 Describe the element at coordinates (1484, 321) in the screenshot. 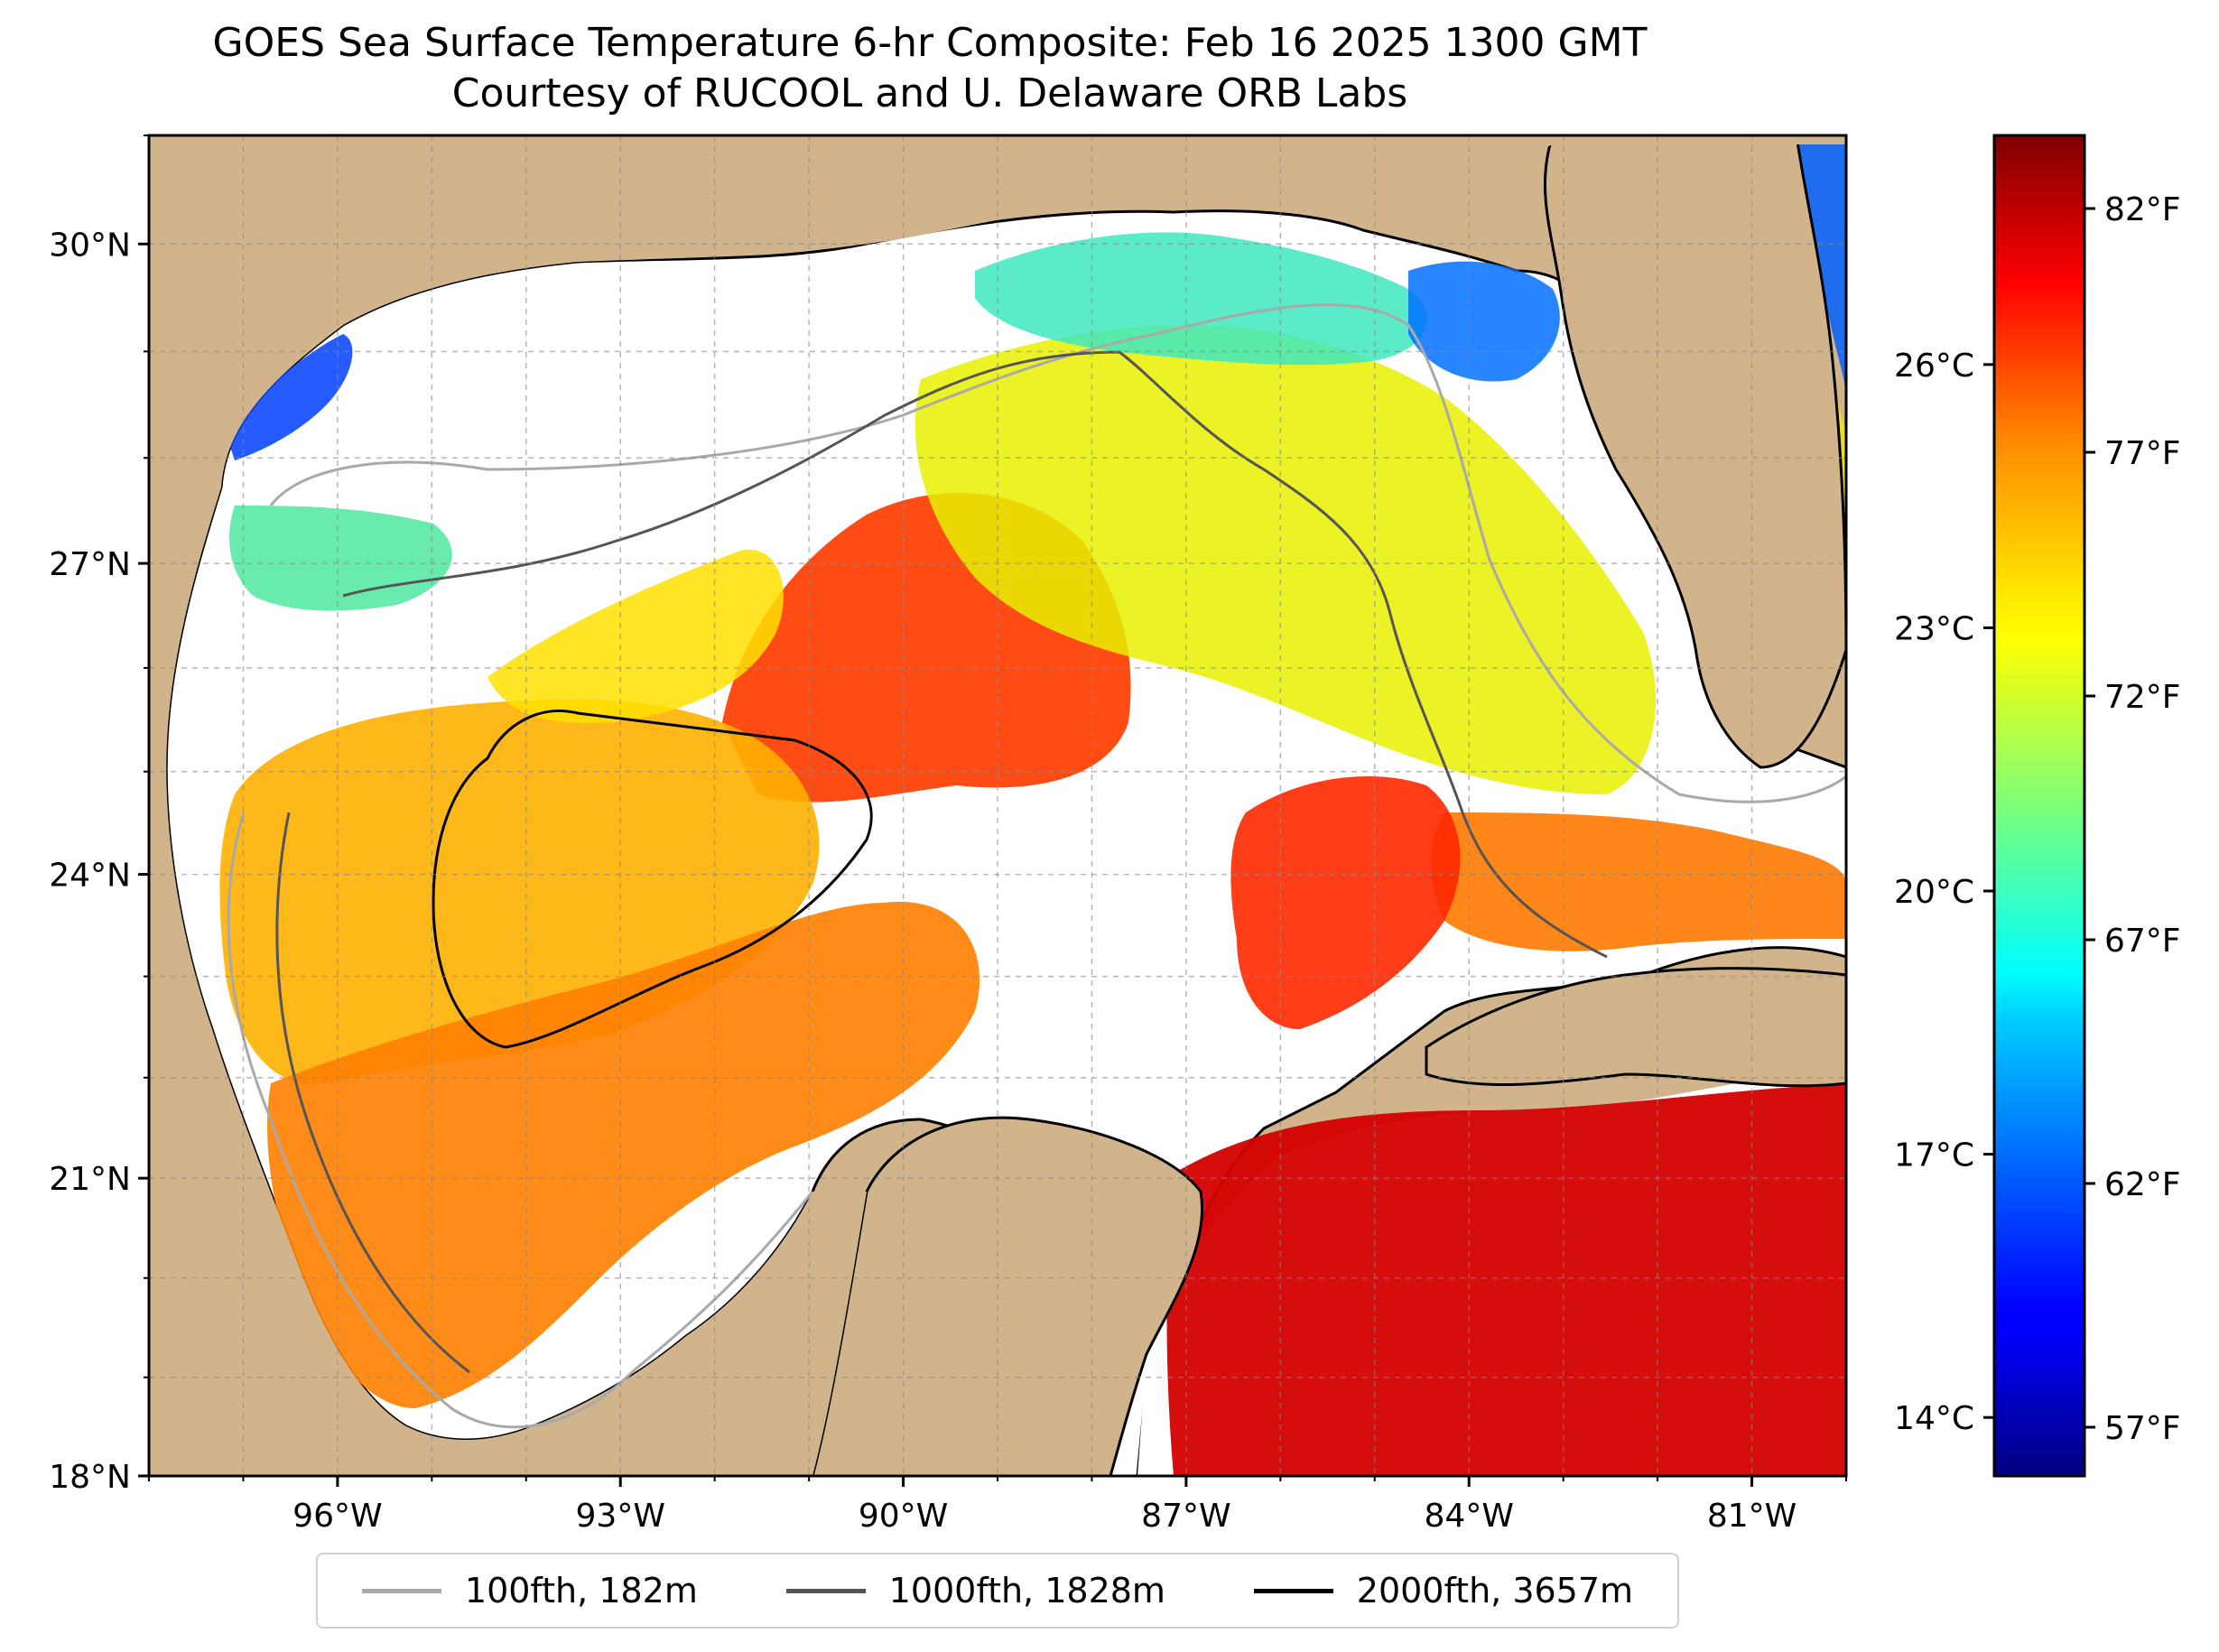

I see `sst-blue-bigbend` at that location.